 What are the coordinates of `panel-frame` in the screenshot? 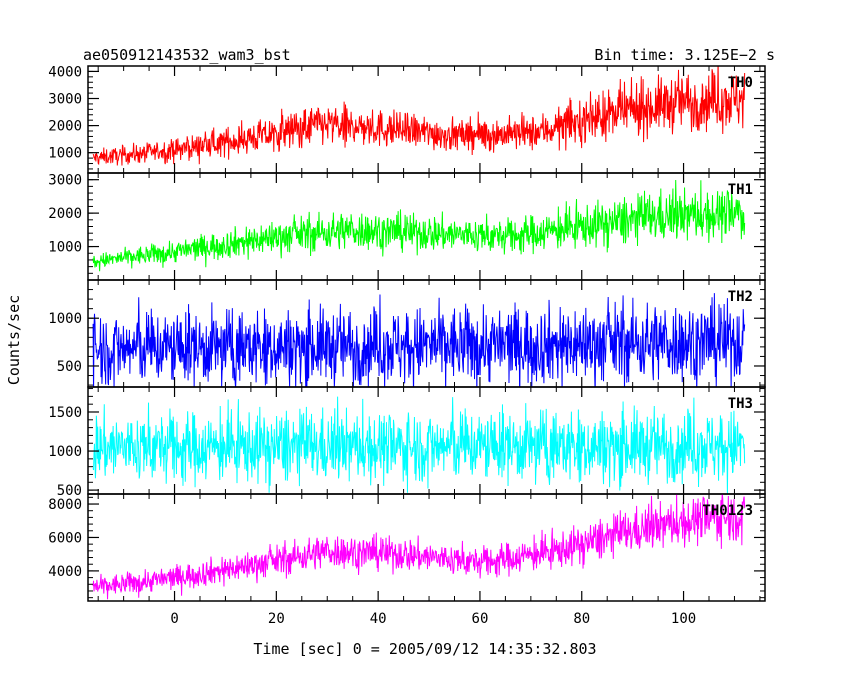 It's located at (426, 547).